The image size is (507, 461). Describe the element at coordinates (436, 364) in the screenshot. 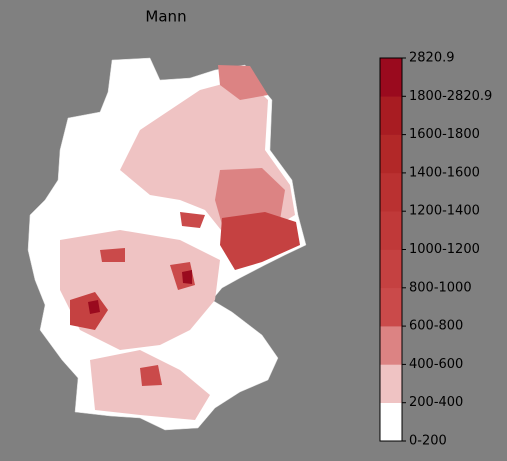

I see `colorbar-label: 400-600` at that location.